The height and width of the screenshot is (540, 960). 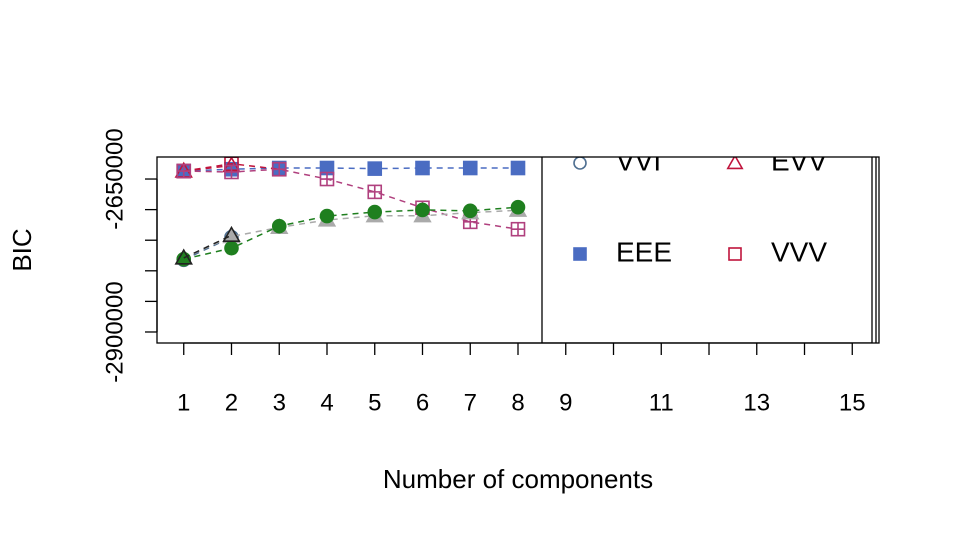 I want to click on x-tick-label: 9, so click(x=565, y=402).